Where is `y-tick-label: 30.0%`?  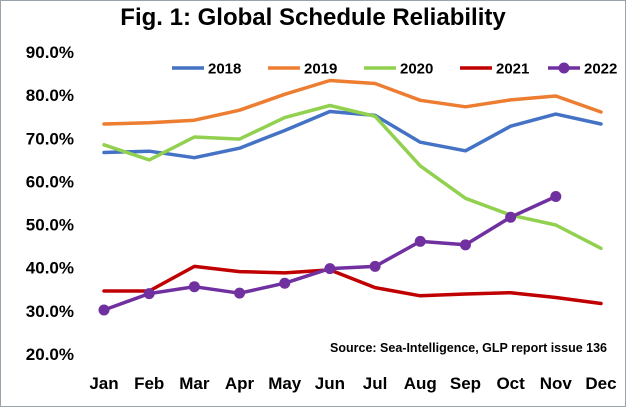
y-tick-label: 30.0% is located at coordinates (50, 311).